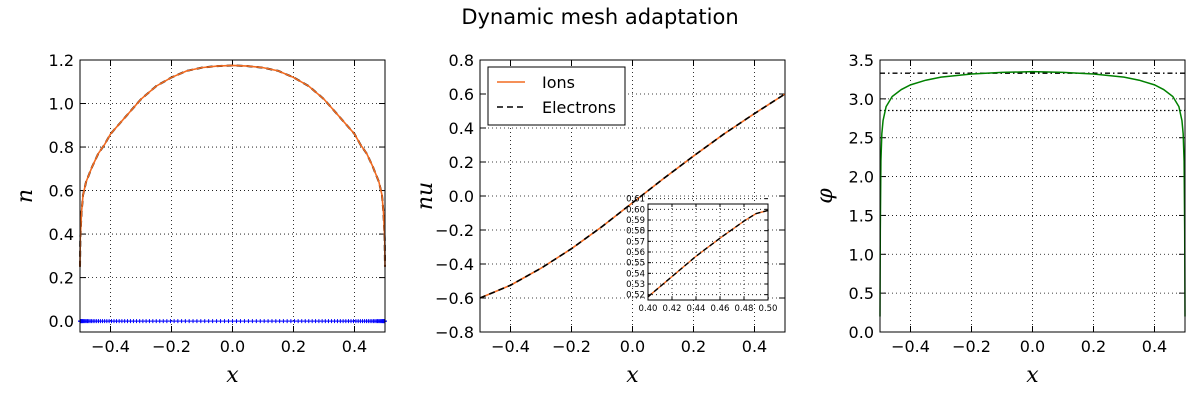 Image resolution: width=1200 pixels, height=400 pixels. Describe the element at coordinates (454, 298) in the screenshot. I see `y-tick-label: −0.6` at that location.